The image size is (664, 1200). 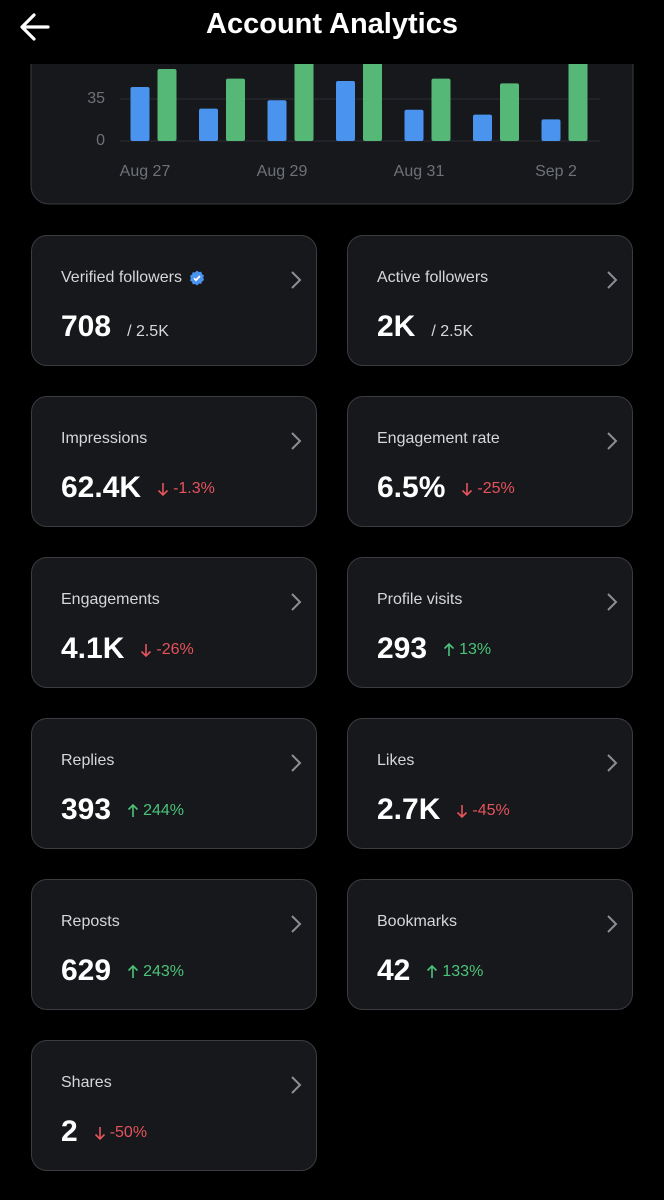 I want to click on card-value: 42, so click(x=394, y=970).